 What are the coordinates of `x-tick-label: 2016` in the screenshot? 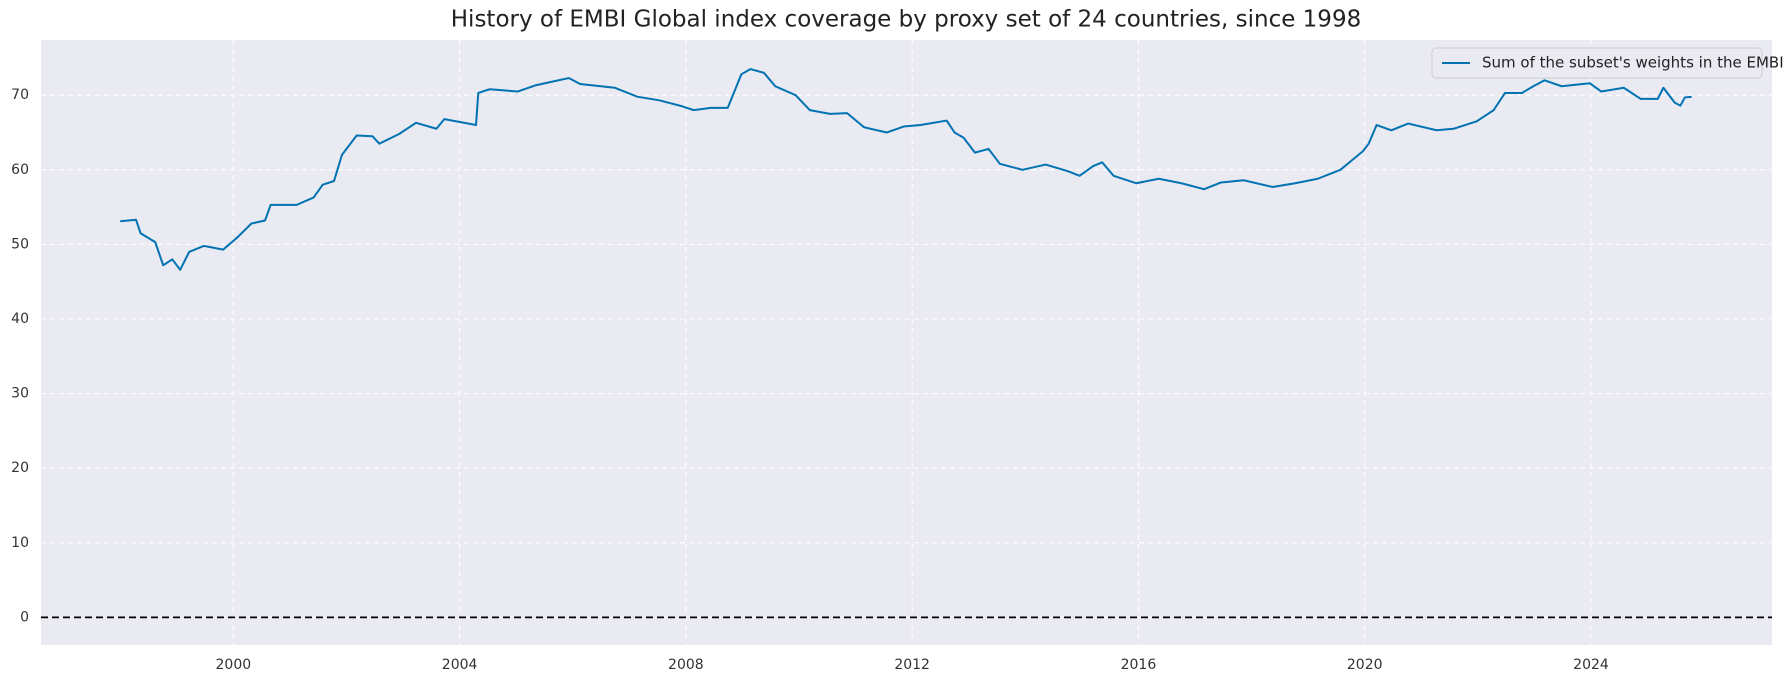 It's located at (1139, 665).